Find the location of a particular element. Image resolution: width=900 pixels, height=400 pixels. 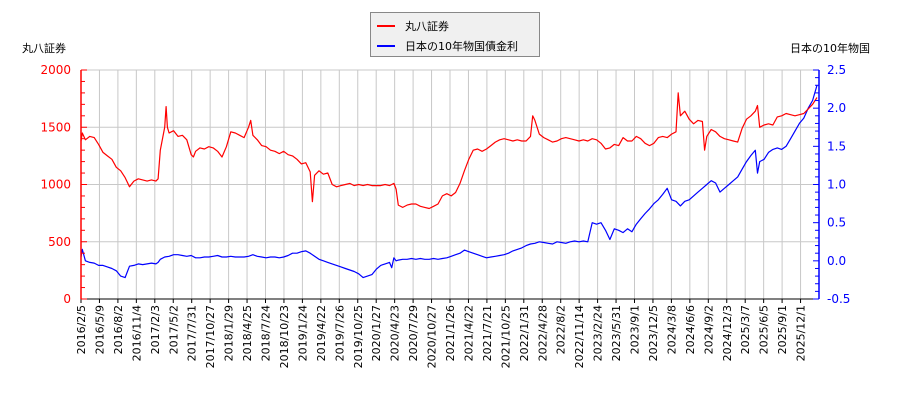

legend-label: 日本の10年物国債金利 is located at coordinates (461, 46).